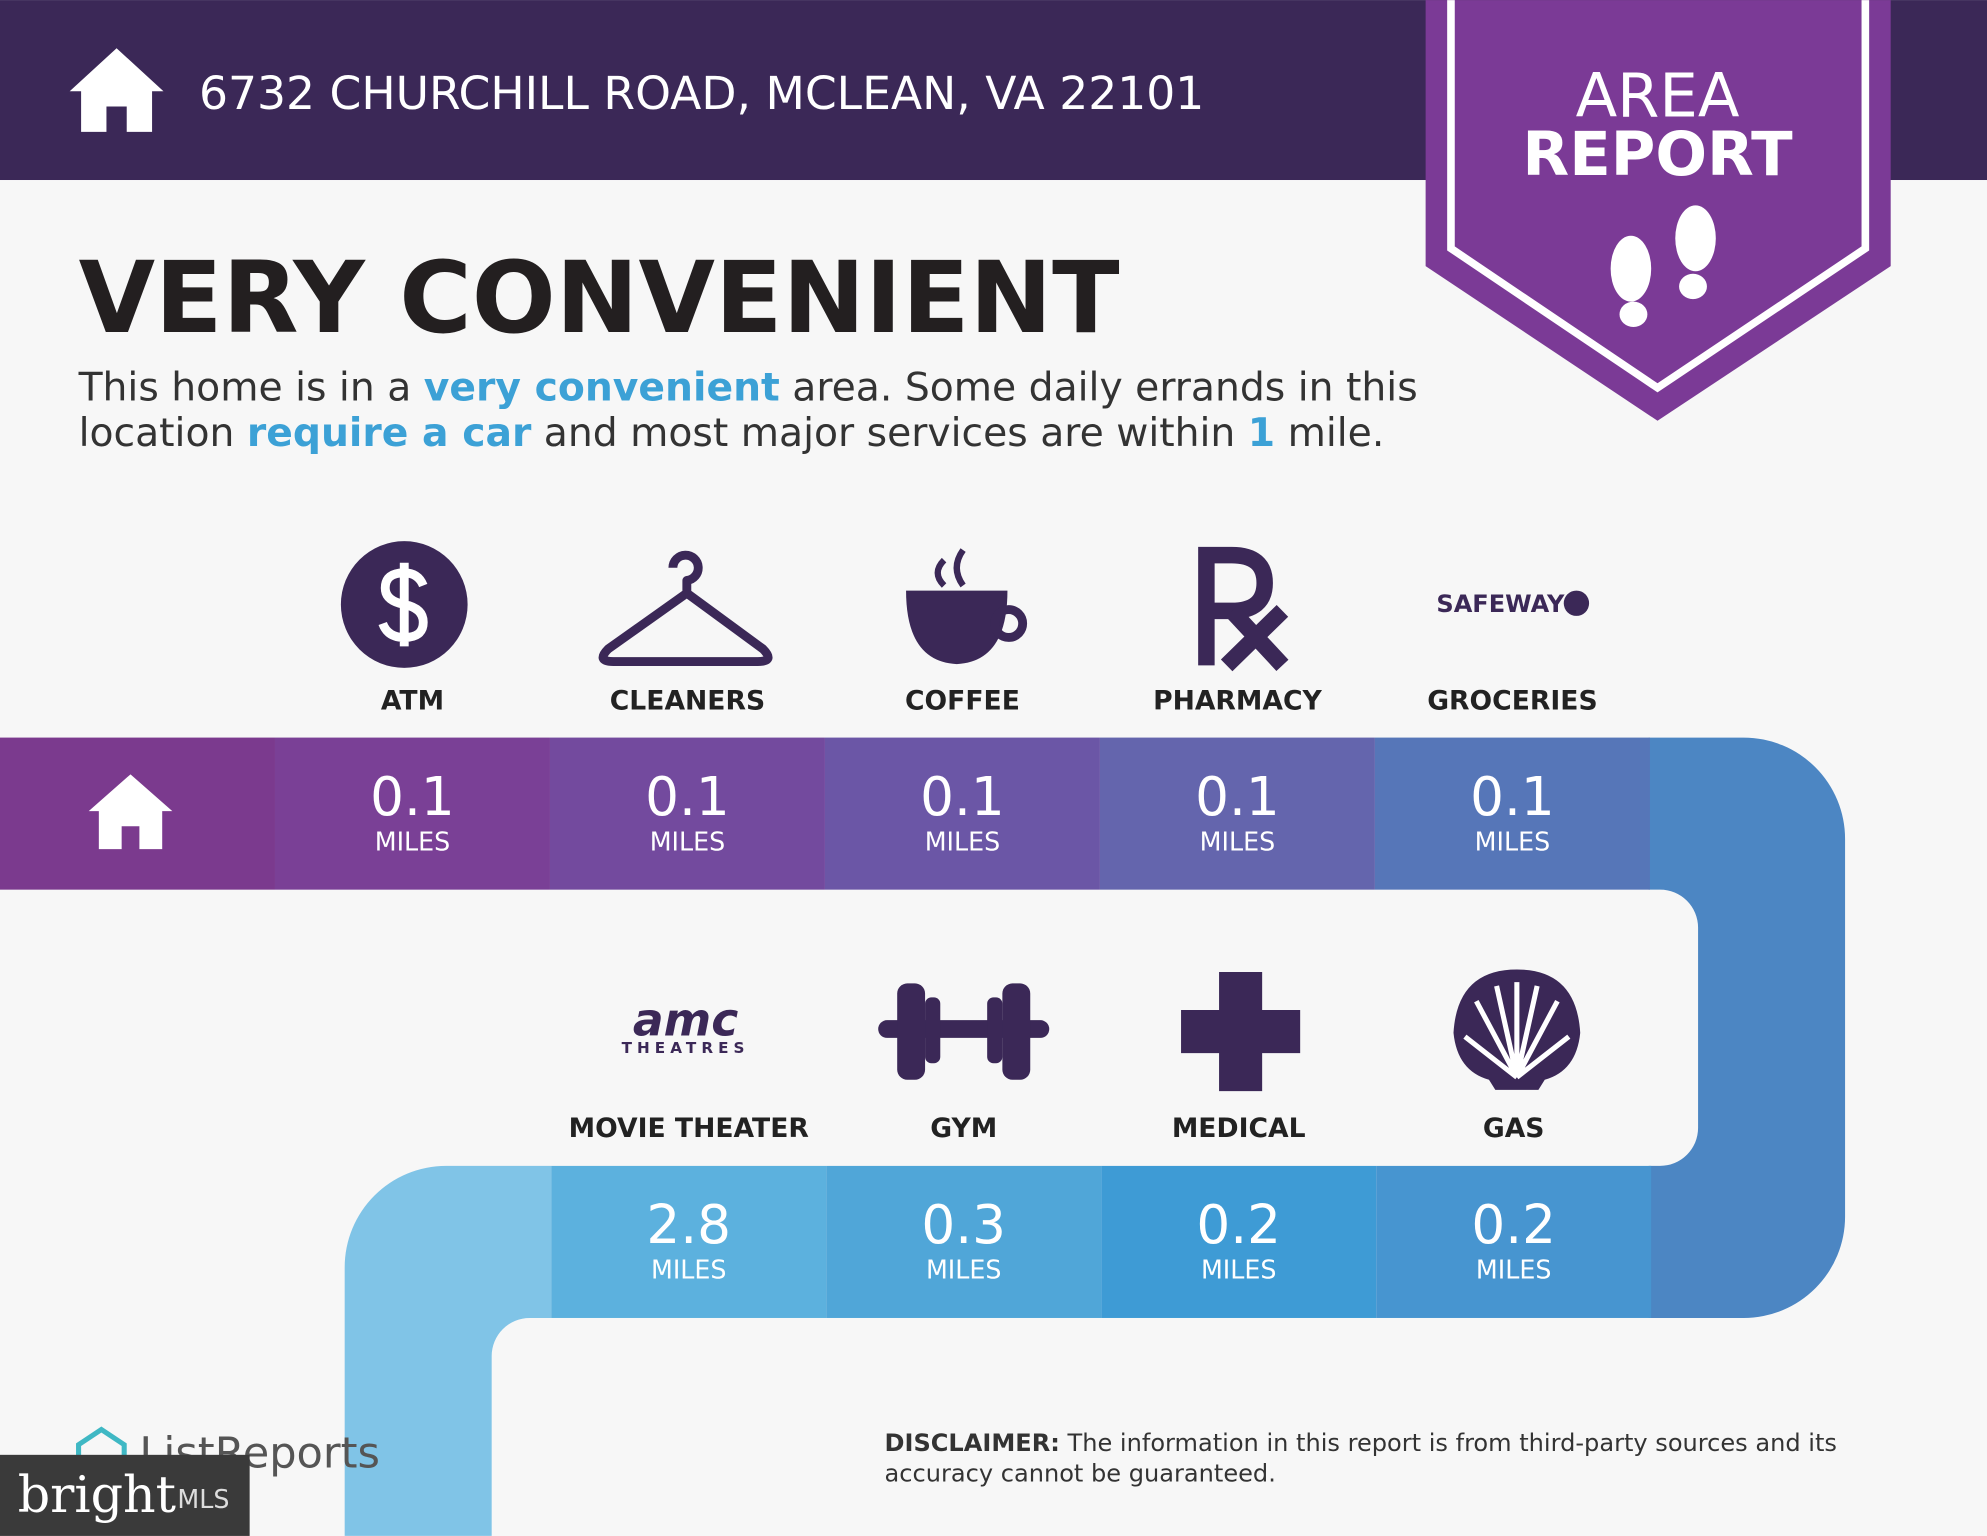 Image resolution: width=1987 pixels, height=1536 pixels. Describe the element at coordinates (689, 1128) in the screenshot. I see `service-label: MOVIE THEATER` at that location.